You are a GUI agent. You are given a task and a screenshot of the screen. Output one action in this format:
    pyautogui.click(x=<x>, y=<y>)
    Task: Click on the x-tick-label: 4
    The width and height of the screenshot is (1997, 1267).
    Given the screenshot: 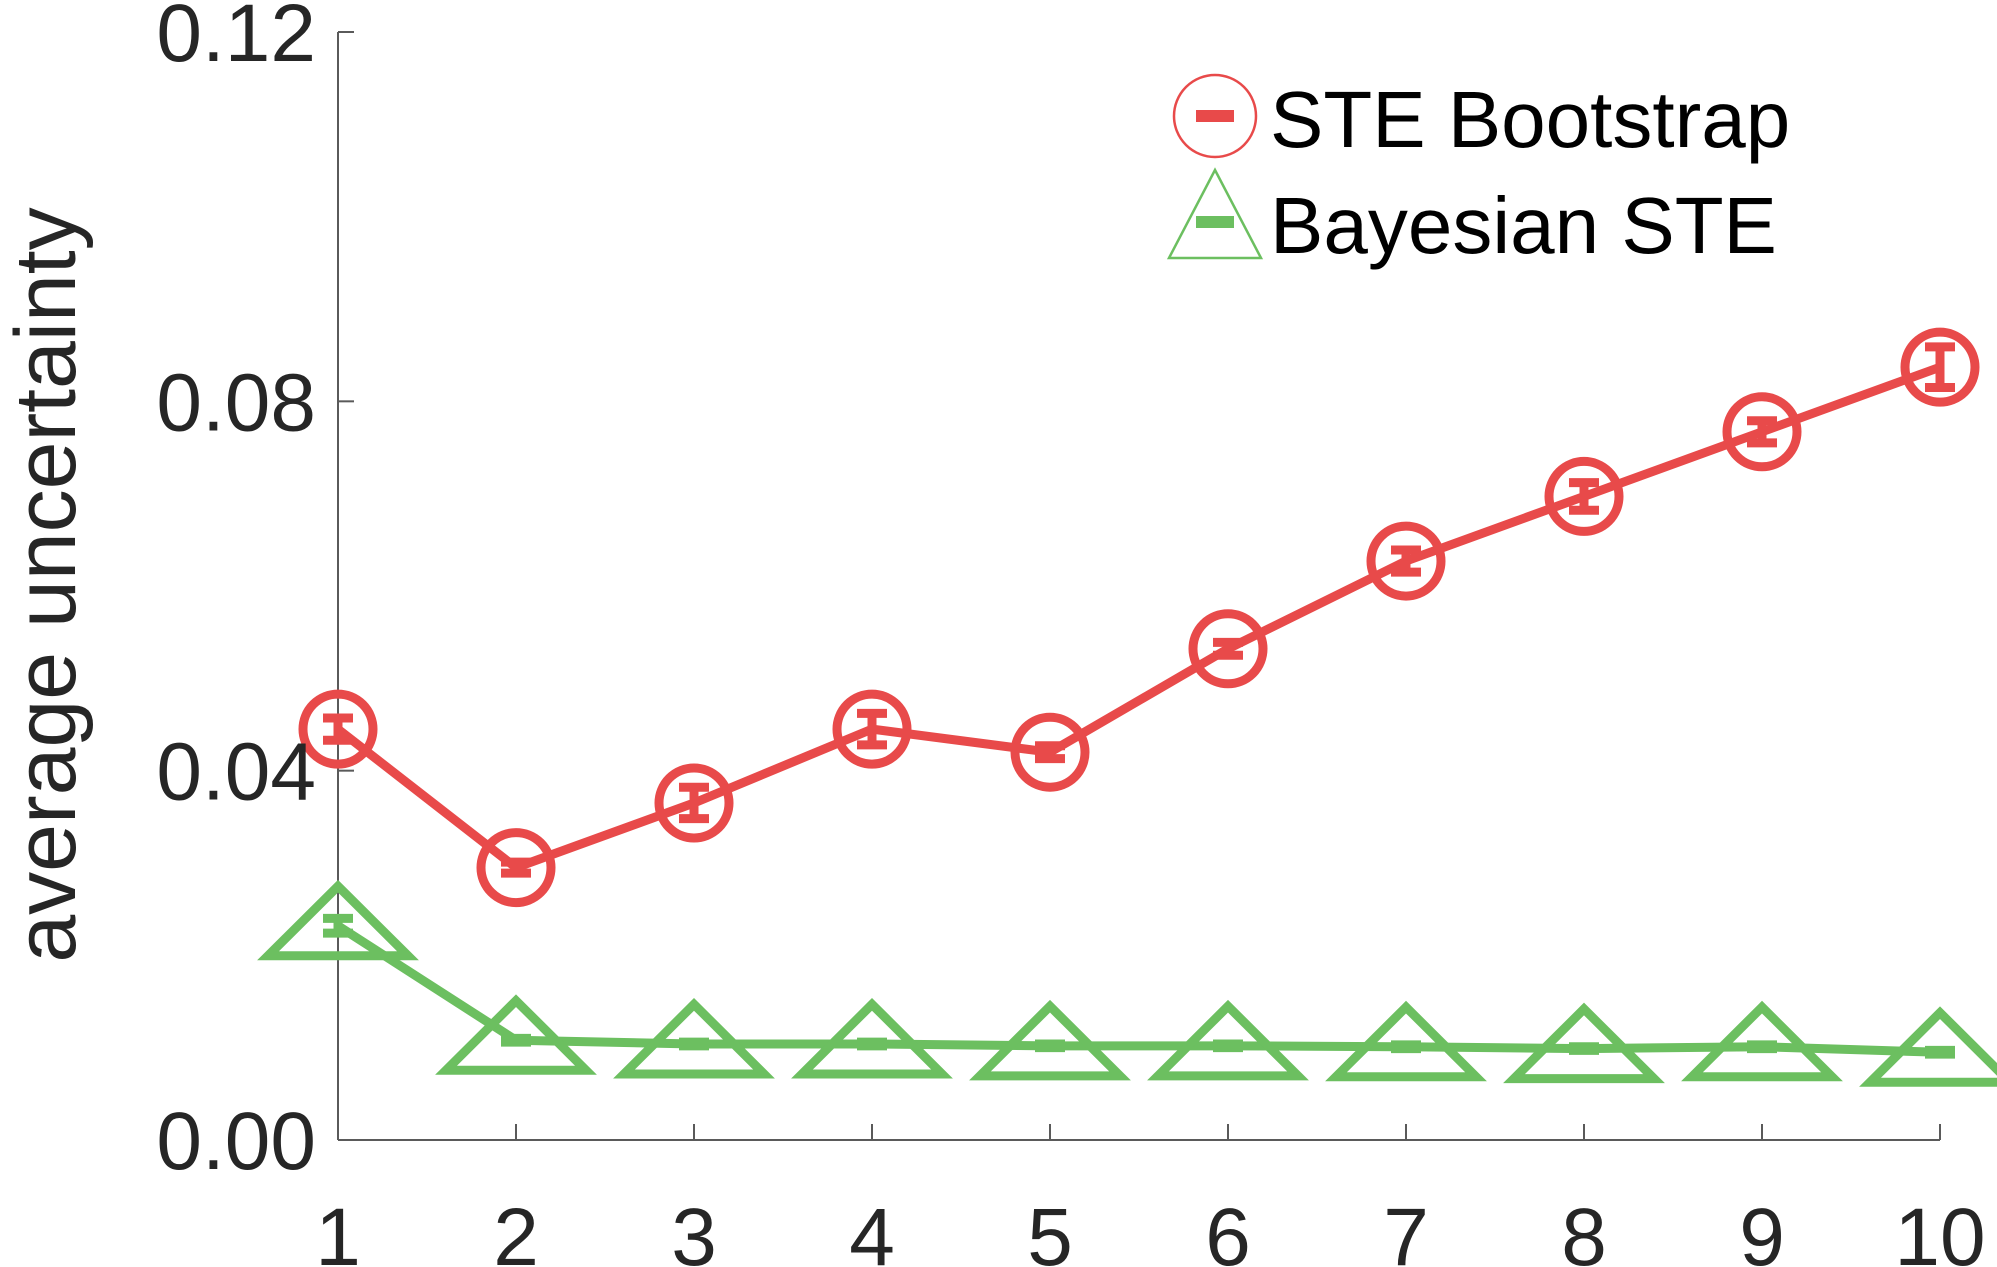 What is the action you would take?
    pyautogui.click(x=872, y=1229)
    